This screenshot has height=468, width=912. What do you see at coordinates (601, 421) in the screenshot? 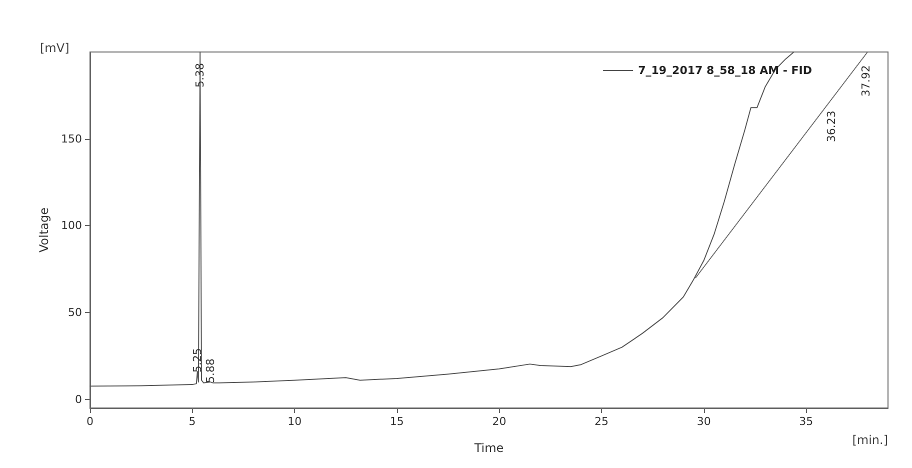
I see `x-tick-label: 25` at bounding box center [601, 421].